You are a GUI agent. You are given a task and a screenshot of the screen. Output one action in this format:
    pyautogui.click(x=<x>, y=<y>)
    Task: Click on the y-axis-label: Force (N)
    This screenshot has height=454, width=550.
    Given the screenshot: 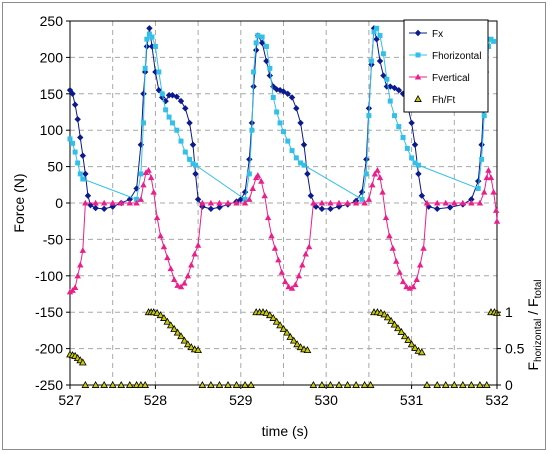 What is the action you would take?
    pyautogui.click(x=19, y=202)
    